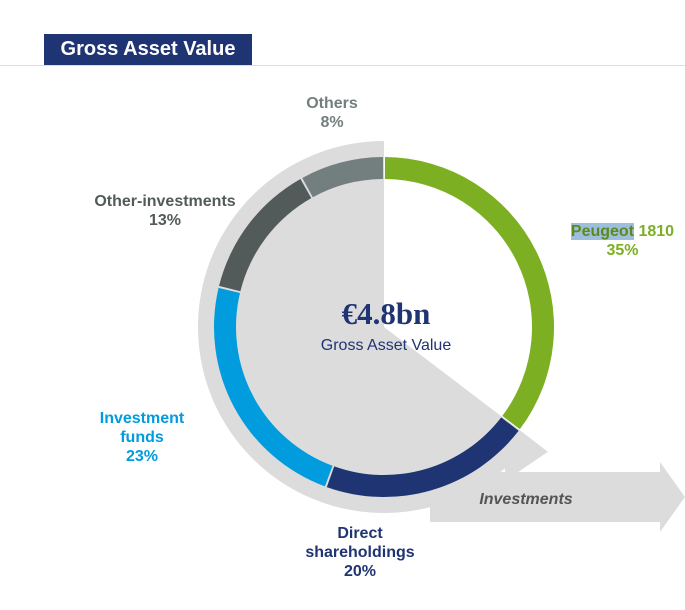 The height and width of the screenshot is (610, 685). What do you see at coordinates (422, 457) in the screenshot?
I see `donut-segment-direct-shareholdings` at bounding box center [422, 457].